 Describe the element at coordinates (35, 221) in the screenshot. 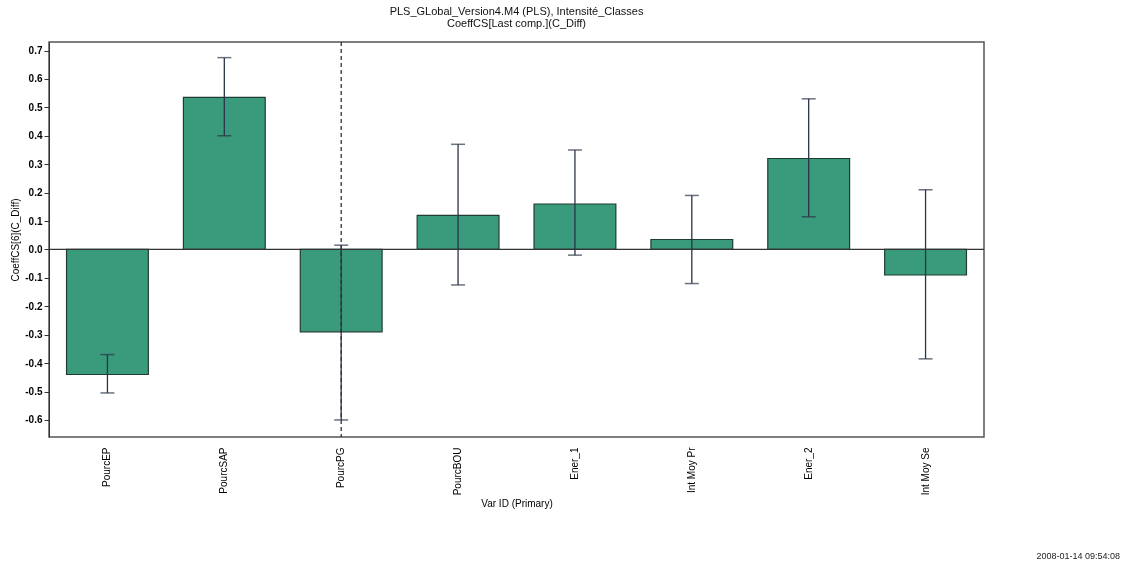

I see `y-tick-label: 0.1` at that location.